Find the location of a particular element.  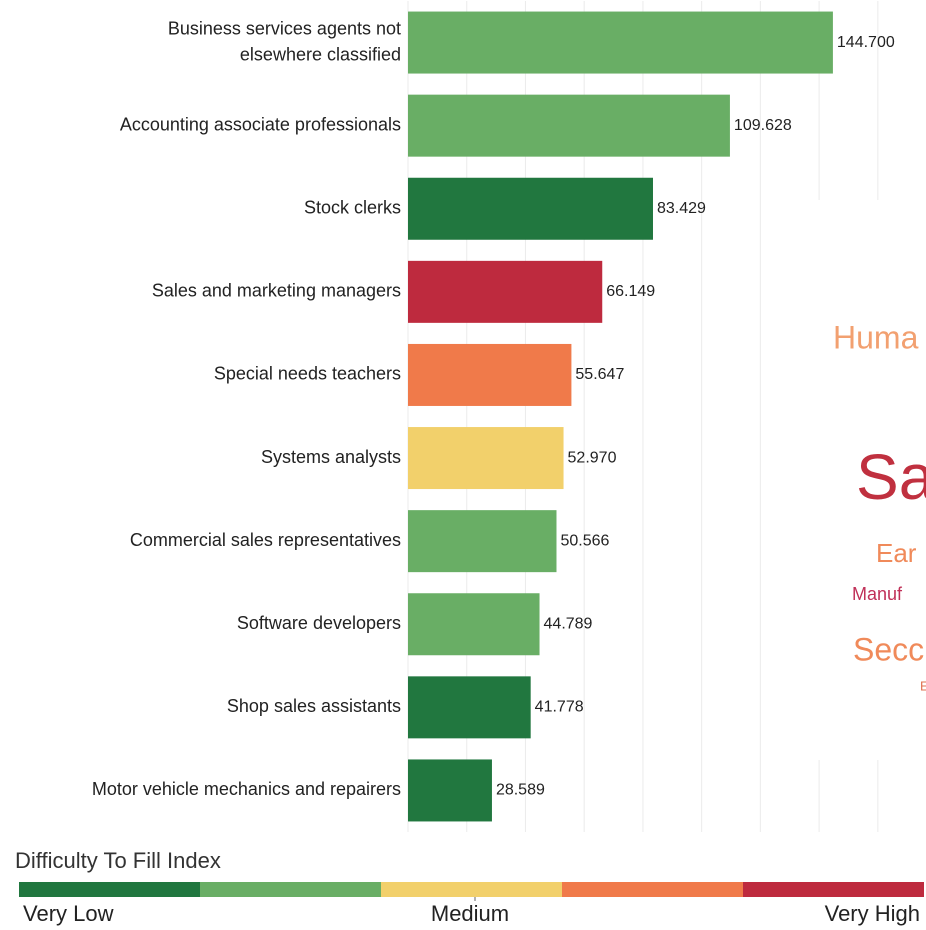

category-label: Stock clerks is located at coordinates (352, 208).